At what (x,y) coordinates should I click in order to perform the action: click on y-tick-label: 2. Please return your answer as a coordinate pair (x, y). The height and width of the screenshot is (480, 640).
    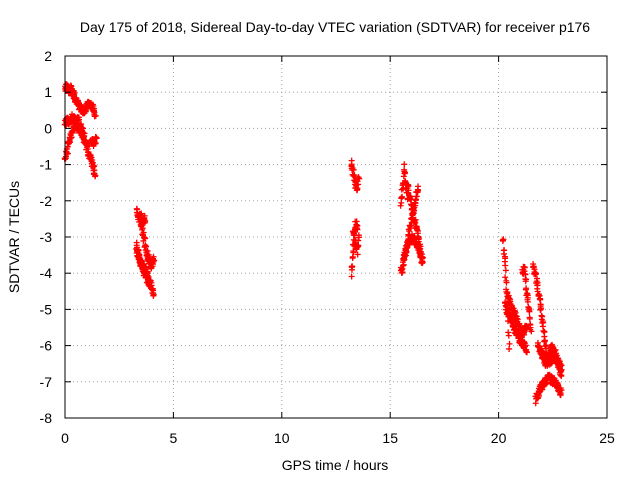
    Looking at the image, I should click on (48, 56).